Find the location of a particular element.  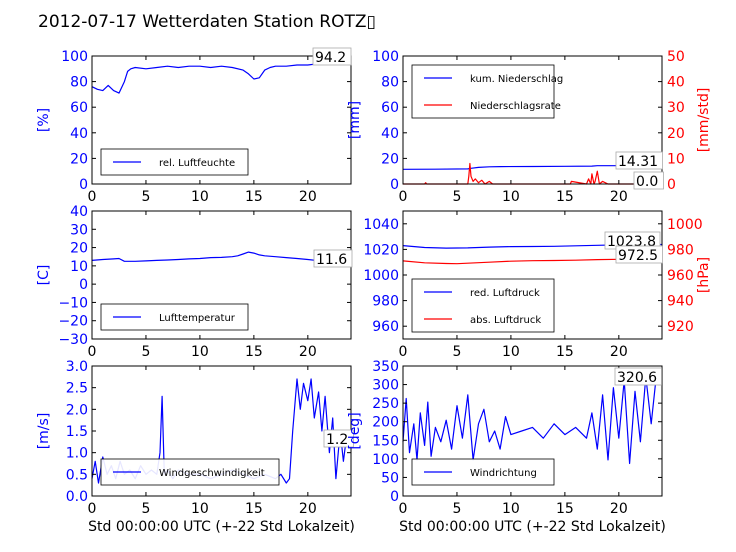

humidity-value-annotation: 94.2 is located at coordinates (330, 58).